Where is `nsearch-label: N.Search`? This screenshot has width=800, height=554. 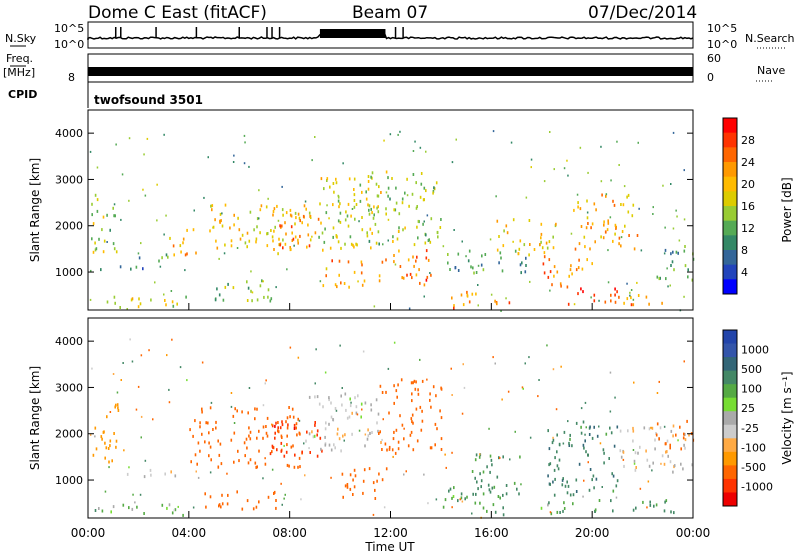
nsearch-label: N.Search is located at coordinates (770, 38).